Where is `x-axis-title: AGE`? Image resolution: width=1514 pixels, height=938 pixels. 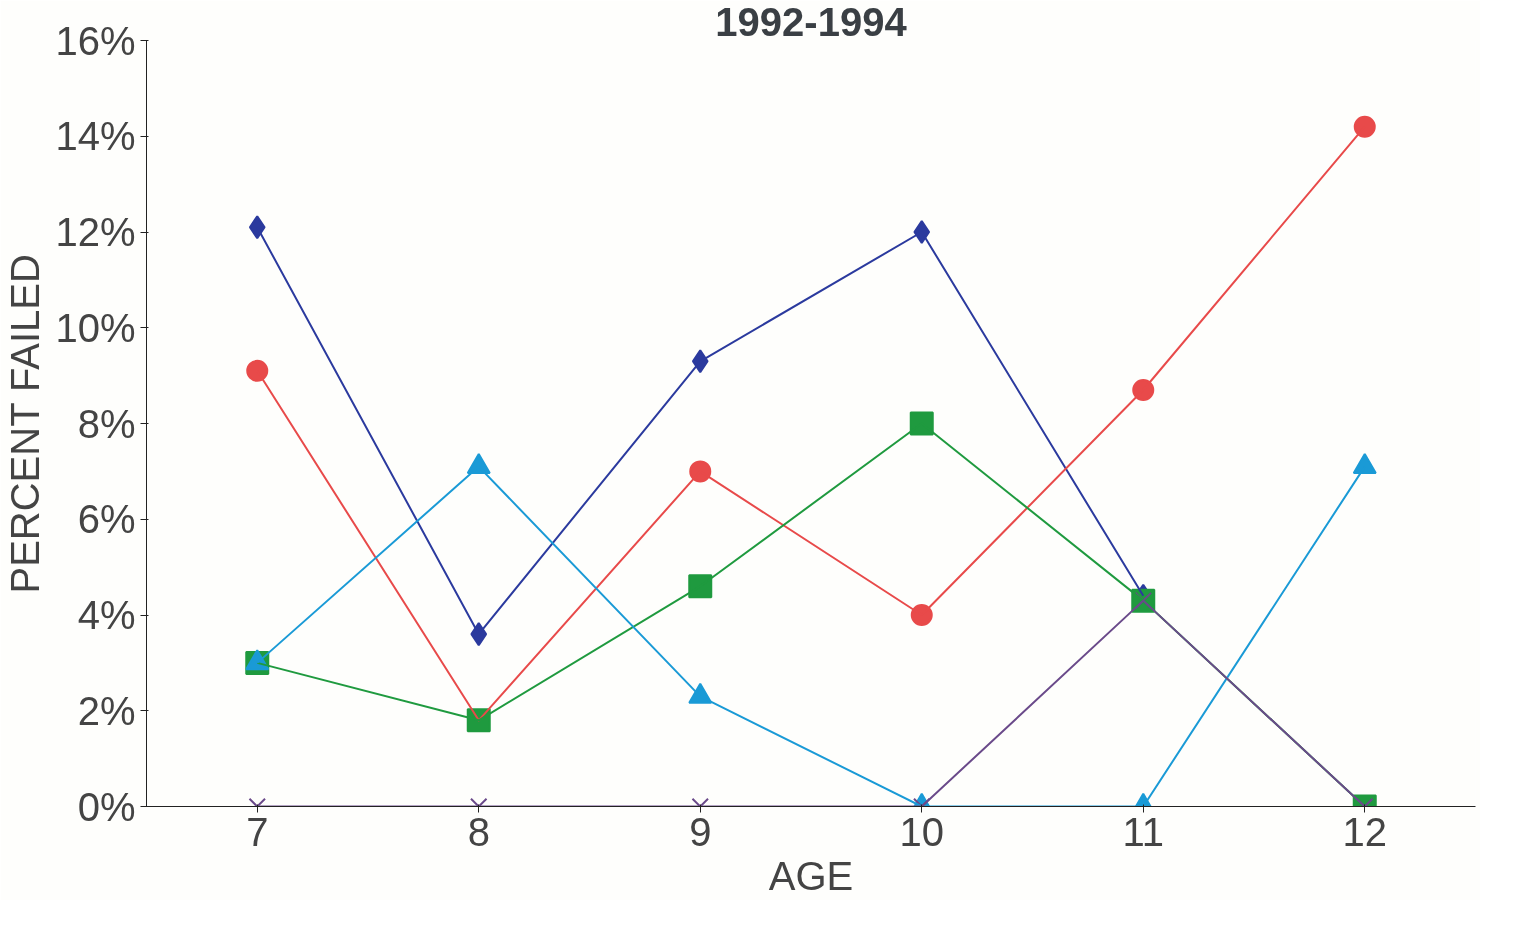
x-axis-title: AGE is located at coordinates (811, 875).